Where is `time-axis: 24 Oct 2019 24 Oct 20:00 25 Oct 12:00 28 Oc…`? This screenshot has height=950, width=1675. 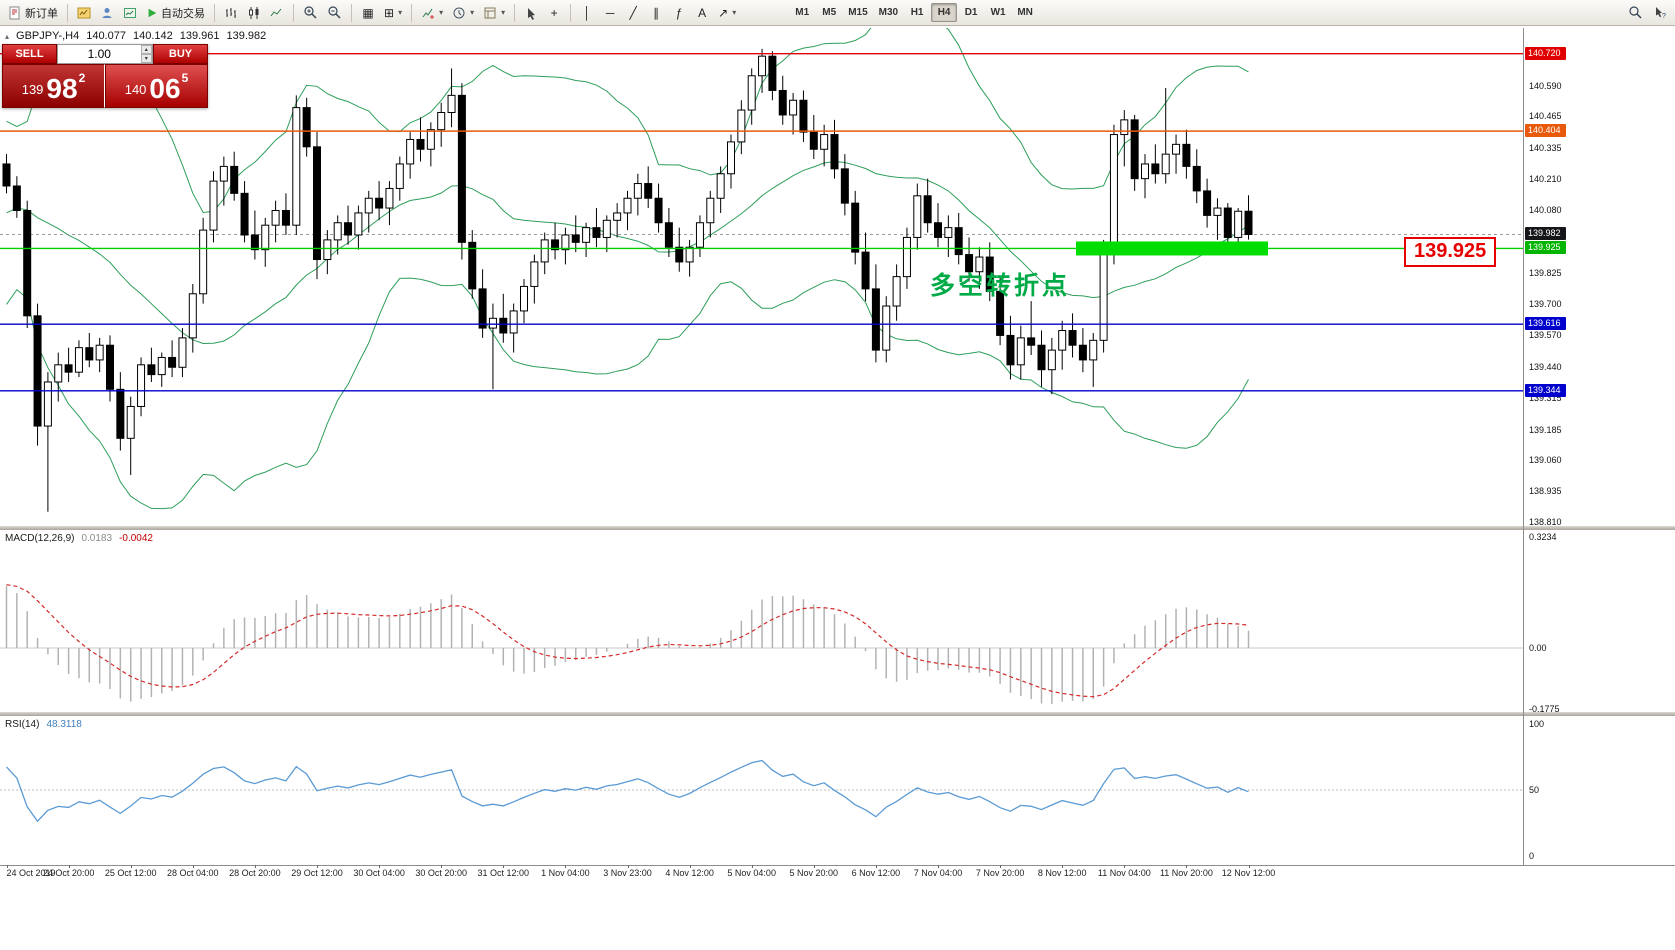 time-axis: 24 Oct 2019 24 Oct 20:00 25 Oct 12:00 28 Oc… is located at coordinates (837, 874).